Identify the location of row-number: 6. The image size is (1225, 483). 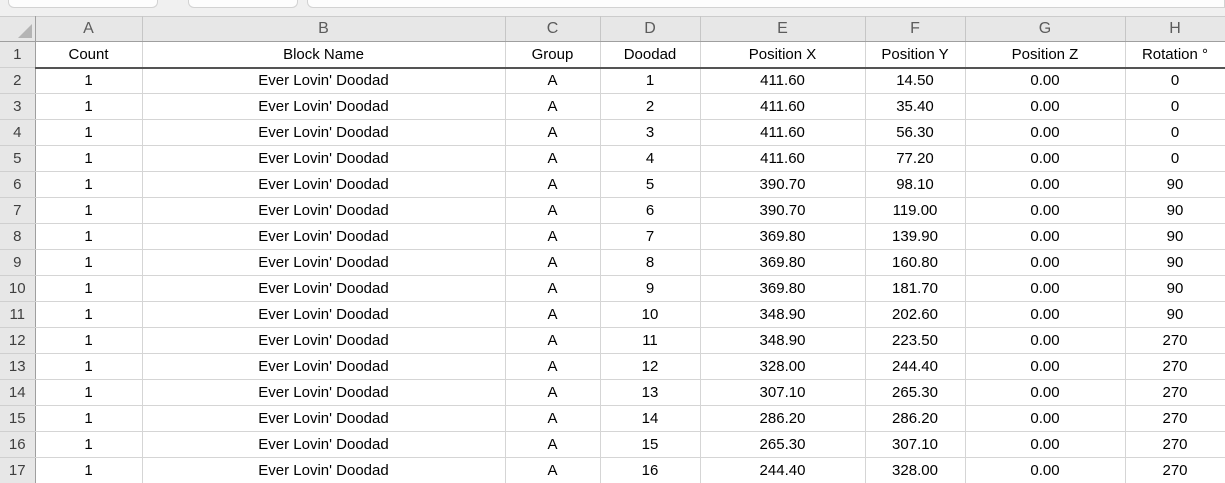
(18, 184).